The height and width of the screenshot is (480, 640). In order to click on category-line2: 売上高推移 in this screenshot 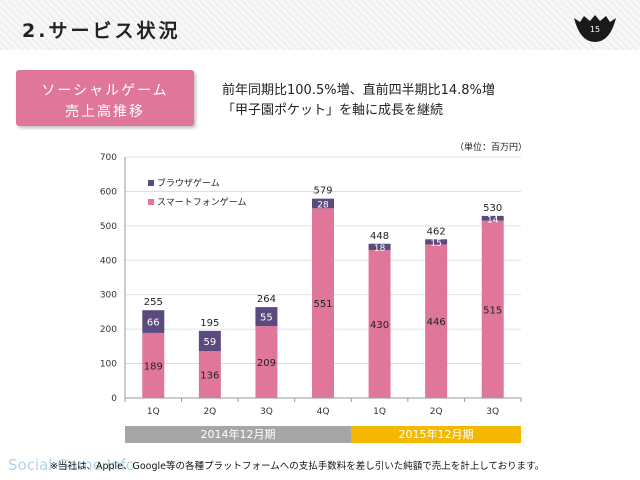, I will do `click(105, 112)`.